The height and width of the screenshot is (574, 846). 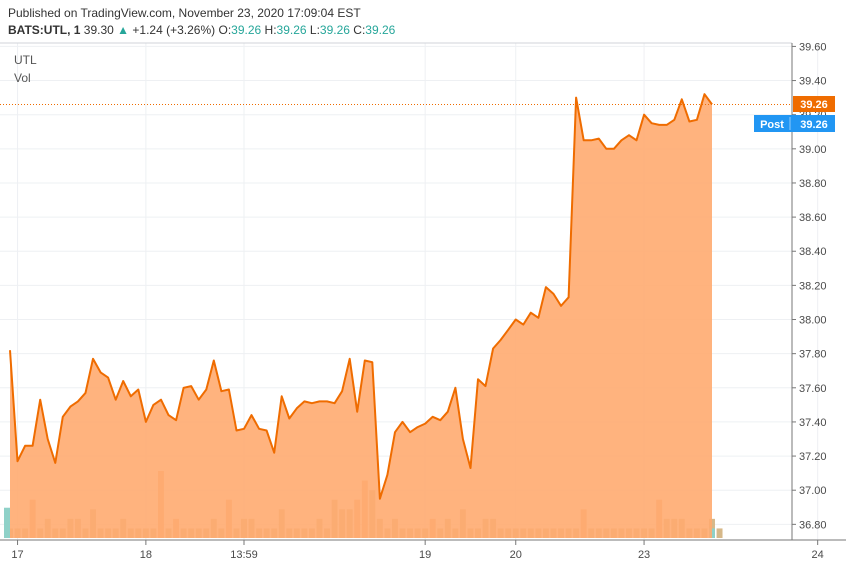 I want to click on y-tick-label: 39.60, so click(x=813, y=47).